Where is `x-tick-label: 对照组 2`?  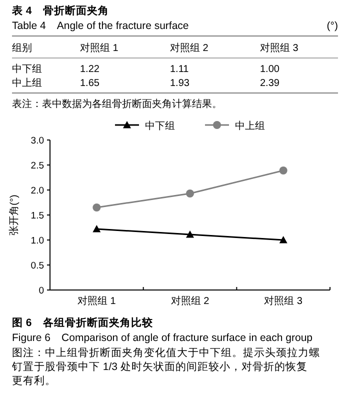 x-tick-label: 对照组 2 is located at coordinates (190, 301).